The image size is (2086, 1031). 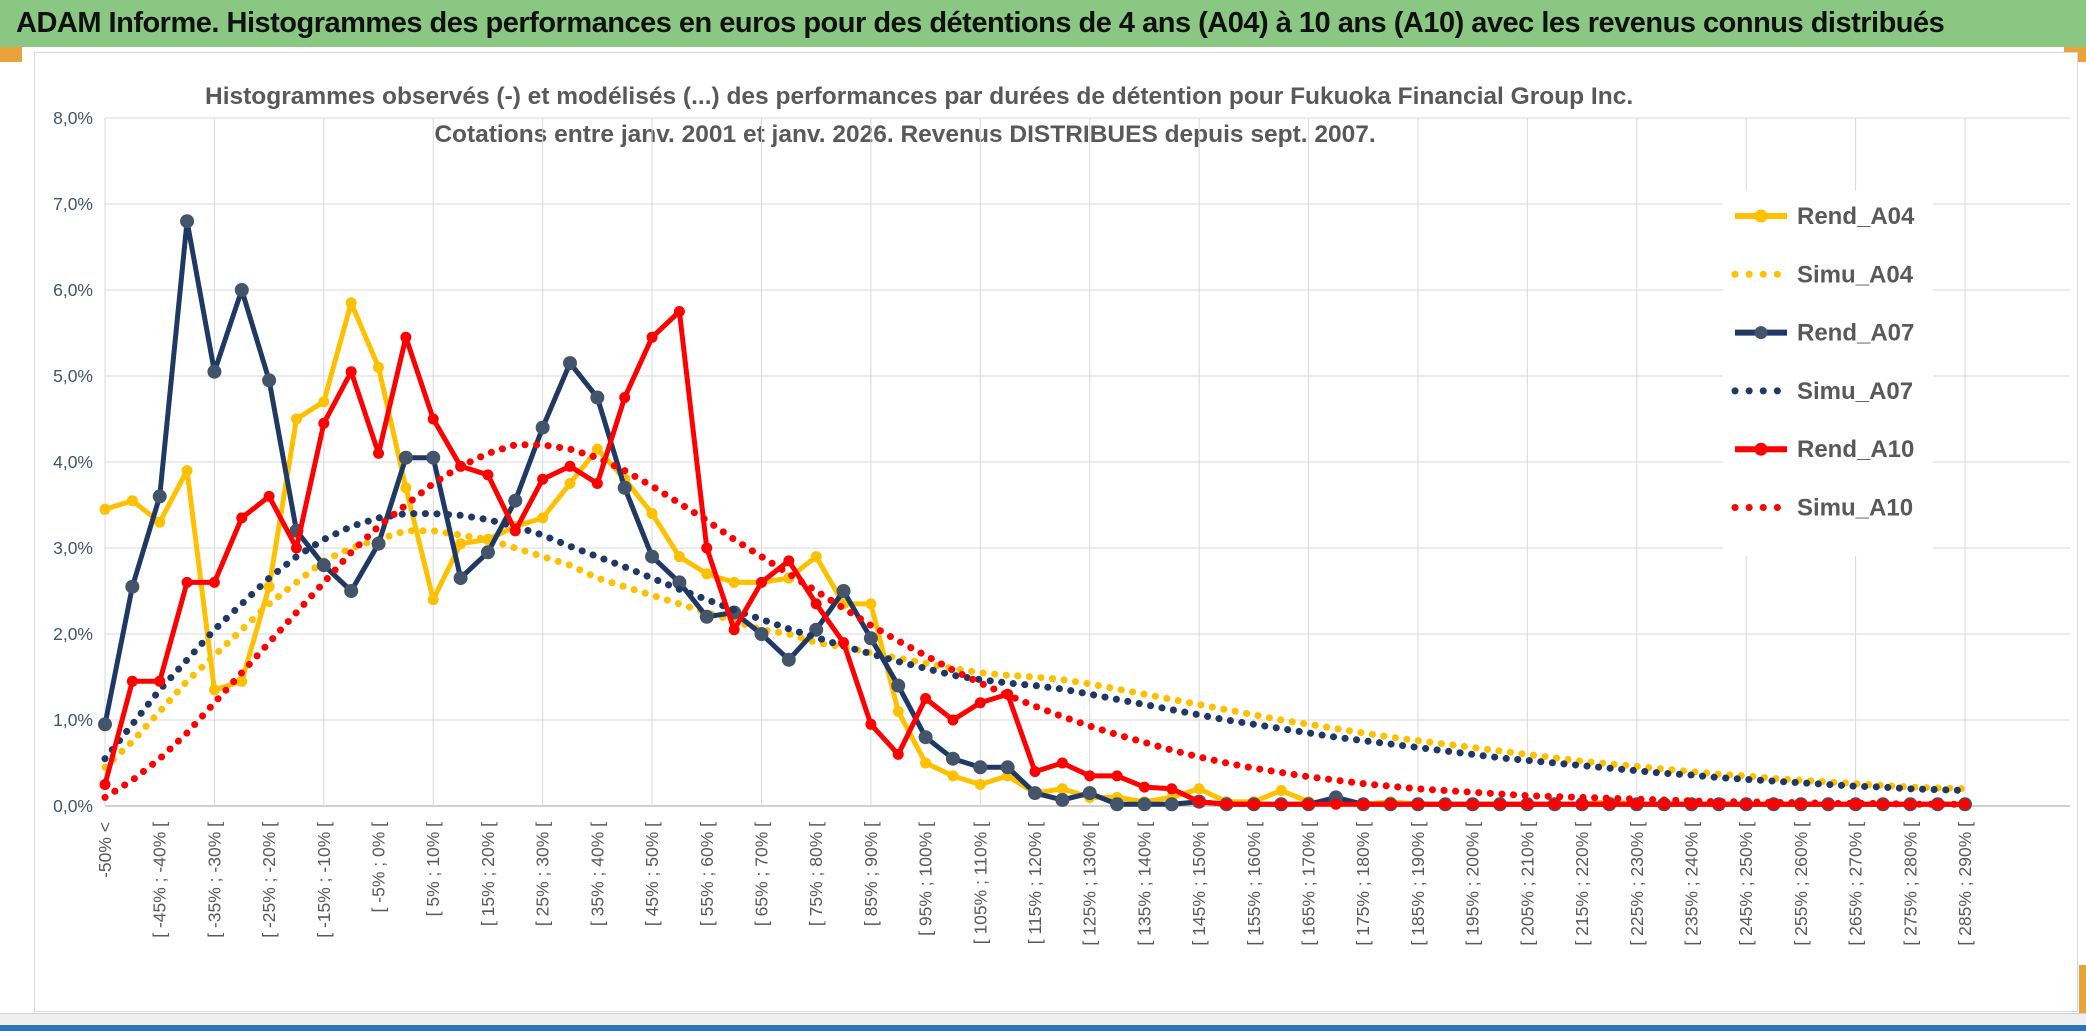 I want to click on x-axis-tick-label: [ -25% ; -20% [, so click(x=269, y=880).